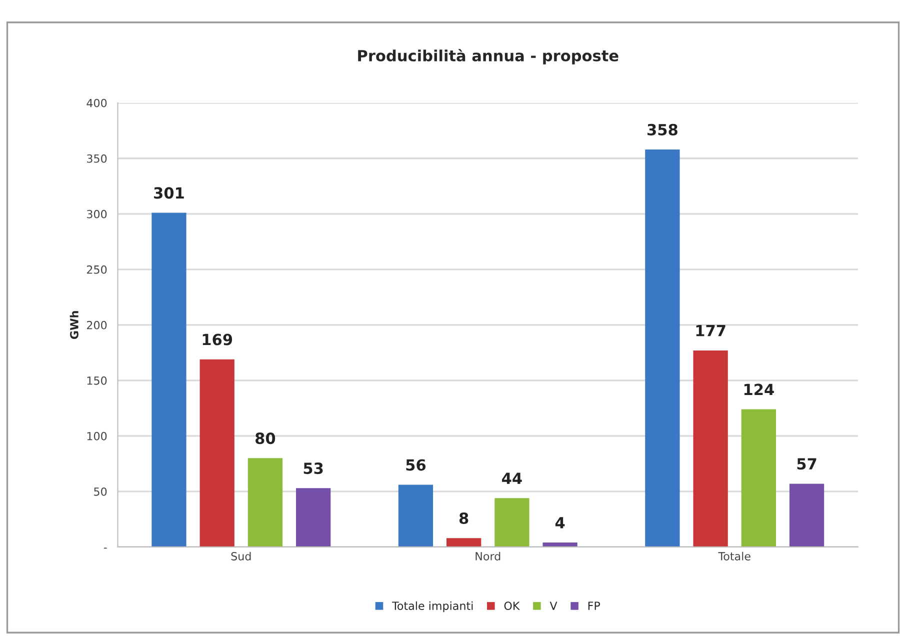 The image size is (906, 639). Describe the element at coordinates (97, 436) in the screenshot. I see `y-tick-label: 100` at that location.